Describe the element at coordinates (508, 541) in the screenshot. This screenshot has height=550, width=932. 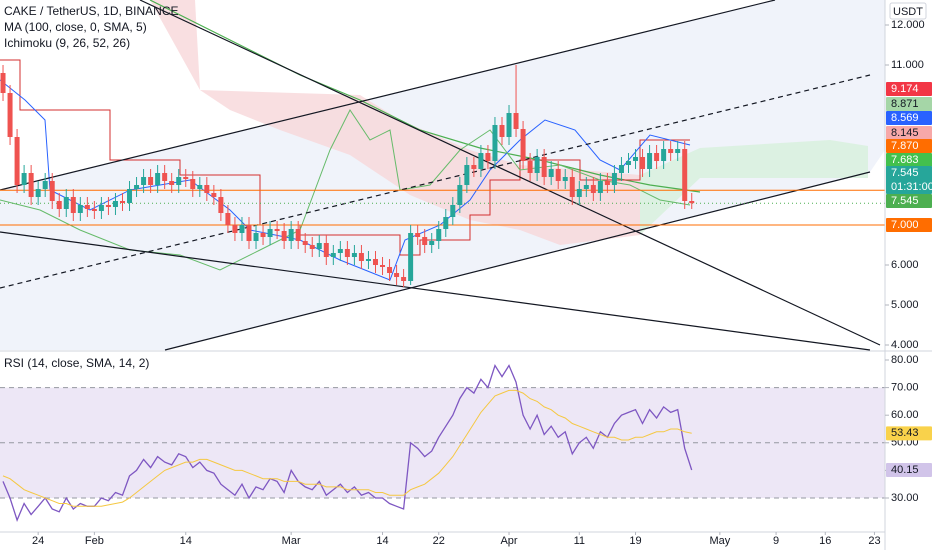
I see `x-tick-label: Apr` at that location.